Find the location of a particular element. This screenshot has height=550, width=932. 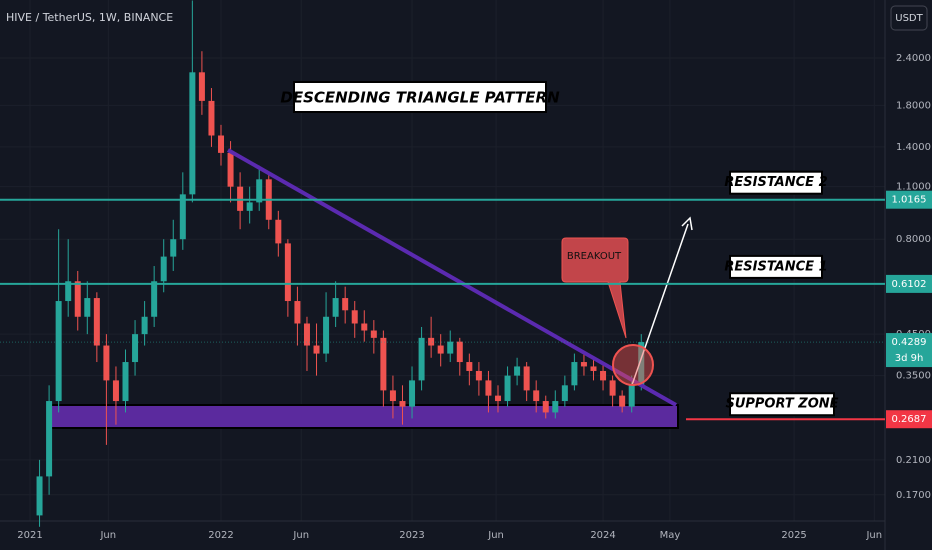

y-tick-label: 0.1700 is located at coordinates (913, 495).